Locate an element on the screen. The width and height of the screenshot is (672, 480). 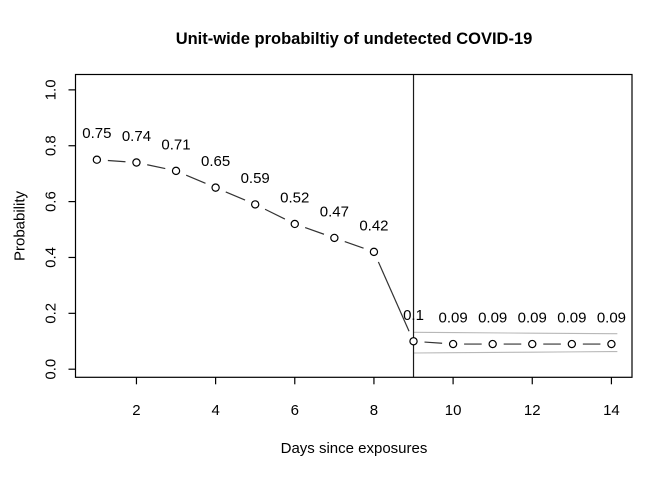
data-point-label: 0.42 is located at coordinates (373, 225).